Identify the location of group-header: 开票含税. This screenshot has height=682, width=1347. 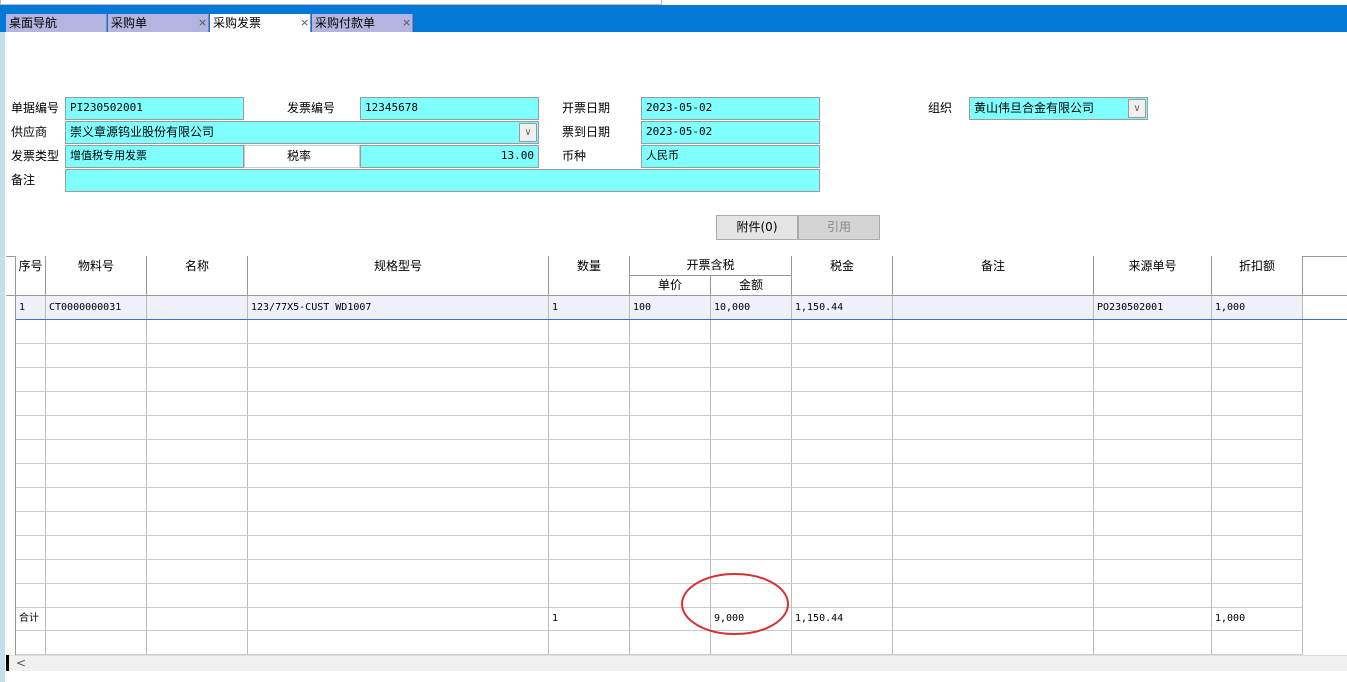
(711, 266).